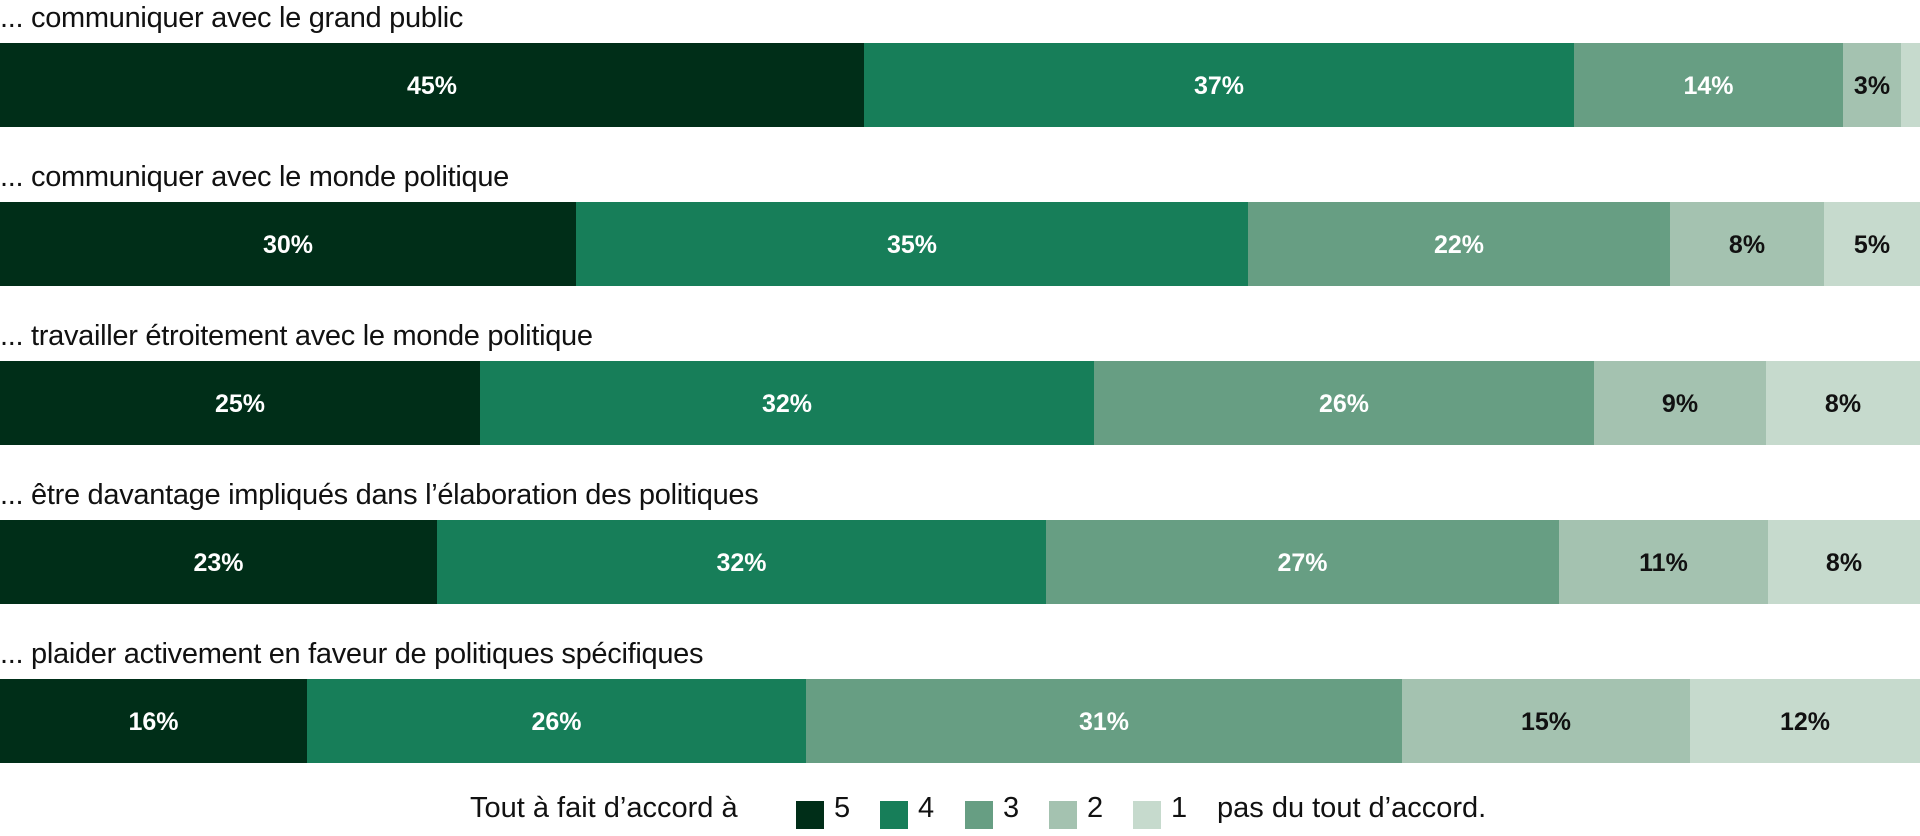 This screenshot has height=836, width=1920. I want to click on data-label-3-5: 25%, so click(240, 404).